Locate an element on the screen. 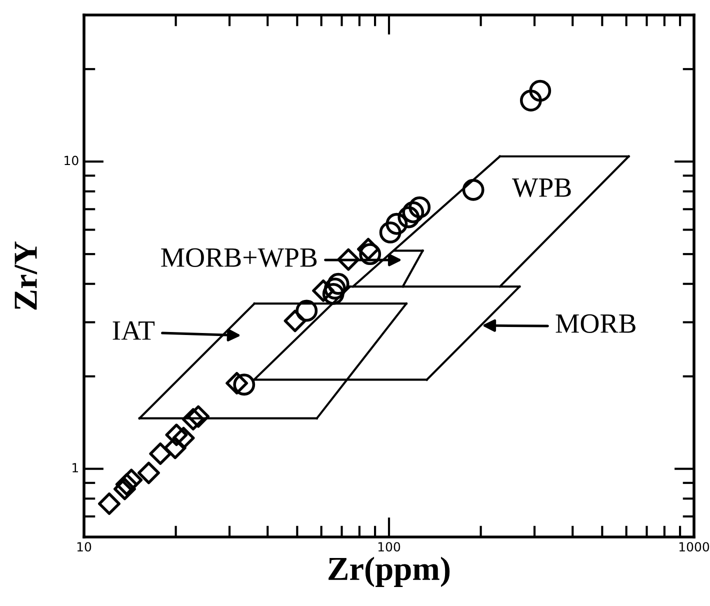 This screenshot has height=606, width=710. x-axis-title: Zr(ppm) is located at coordinates (389, 571).